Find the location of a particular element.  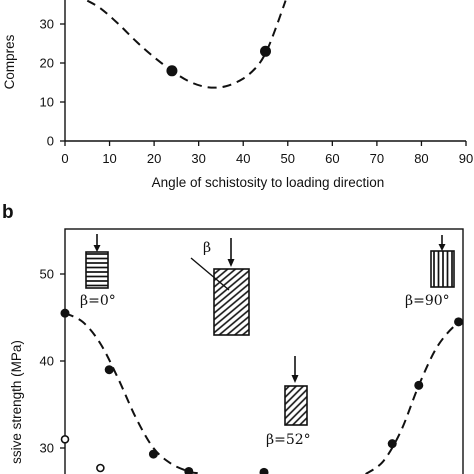

panel-a-x-tick-label: 70 is located at coordinates (377, 158).